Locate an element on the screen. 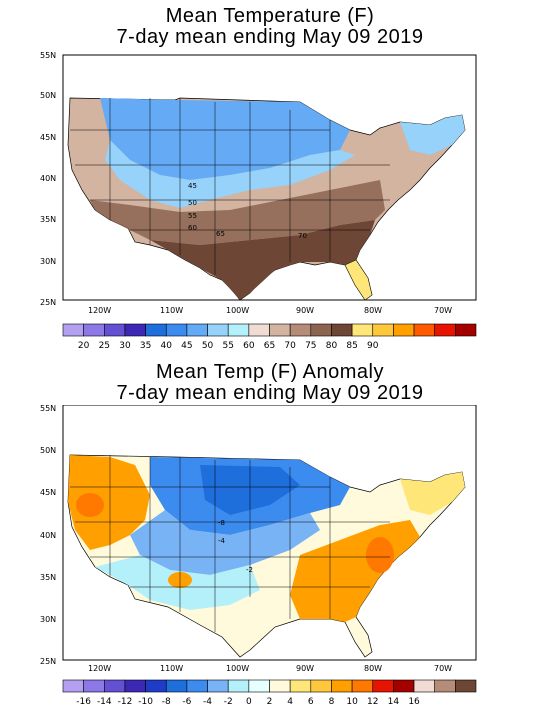  panel1-brown-band is located at coordinates (237, 212).